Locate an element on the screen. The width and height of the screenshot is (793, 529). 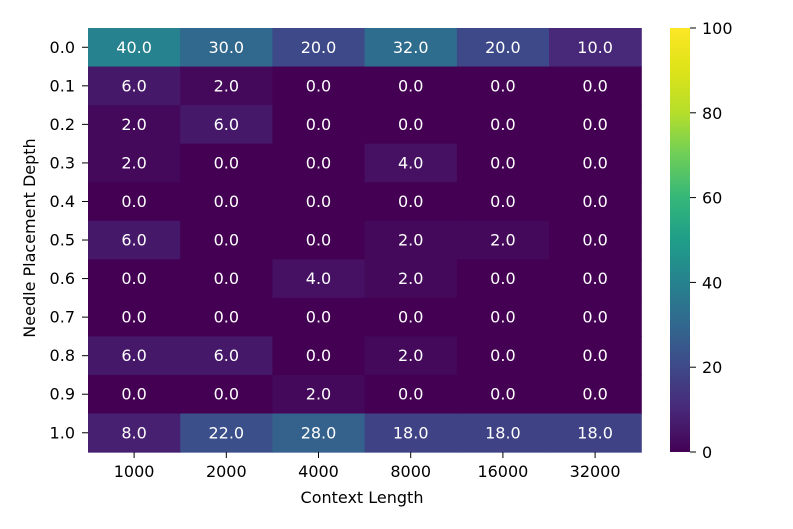
colorbar-tick-label: 0 is located at coordinates (707, 452).